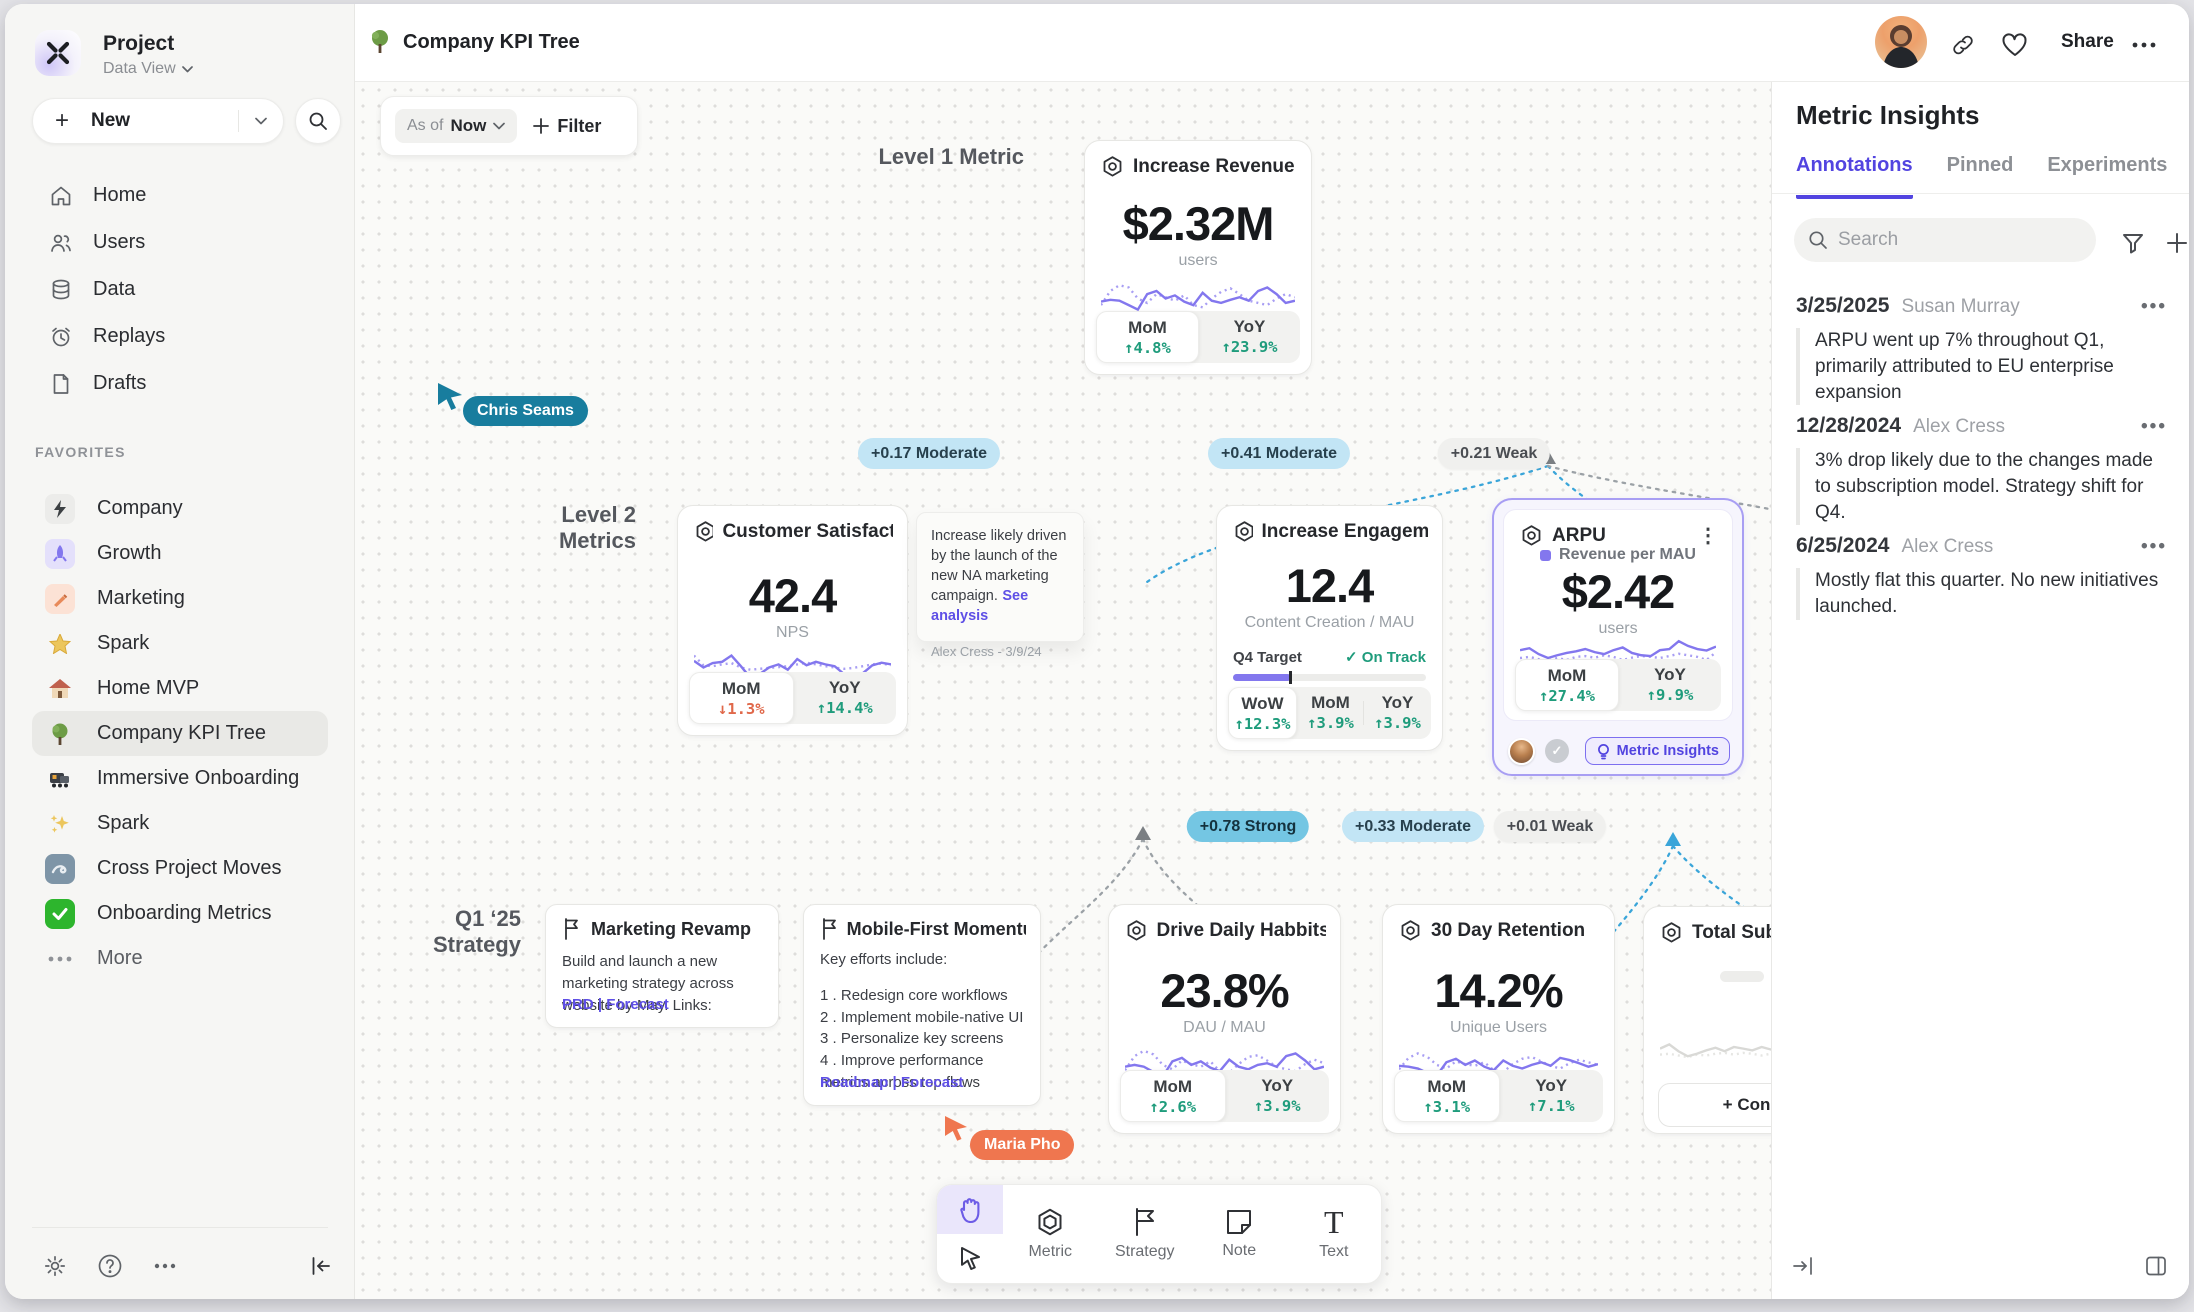 The height and width of the screenshot is (1312, 2194). I want to click on sidebar-item-data: Data, so click(179, 289).